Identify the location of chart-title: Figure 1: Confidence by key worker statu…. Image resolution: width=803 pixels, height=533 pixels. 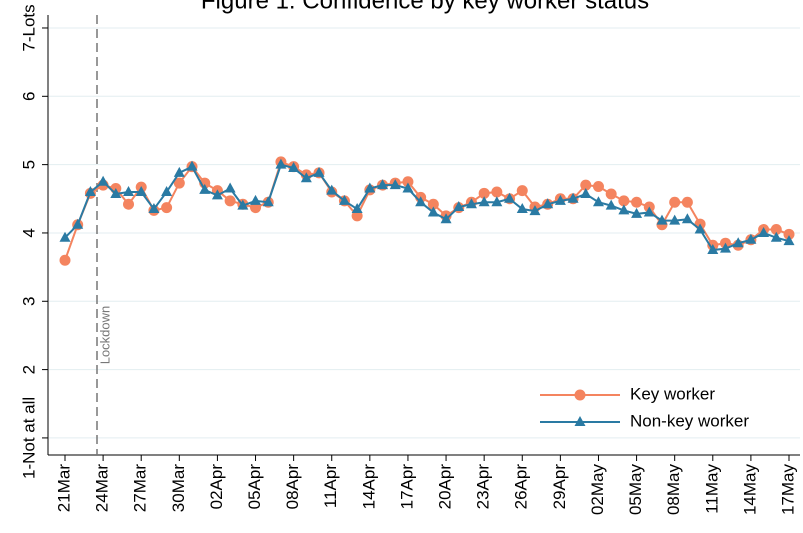
(425, 7).